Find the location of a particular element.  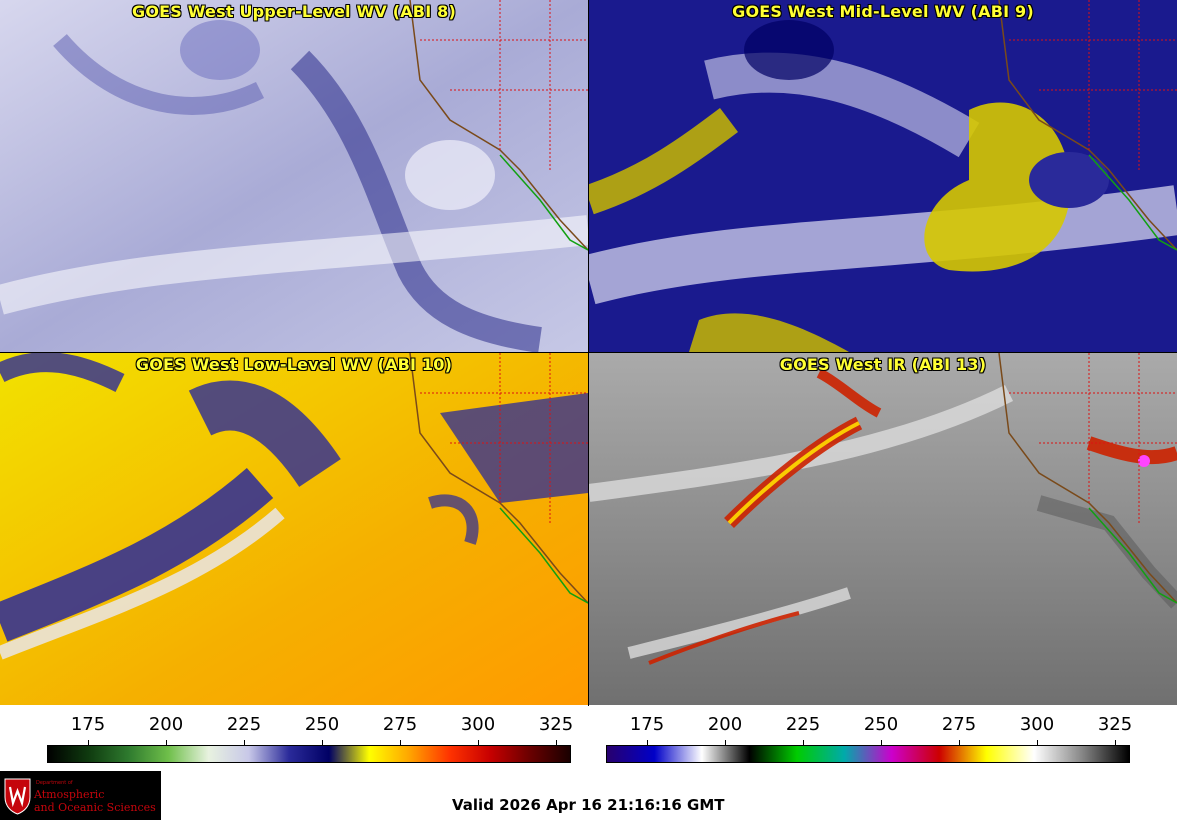

logo-line1: Atmospheric is located at coordinates (69, 794).